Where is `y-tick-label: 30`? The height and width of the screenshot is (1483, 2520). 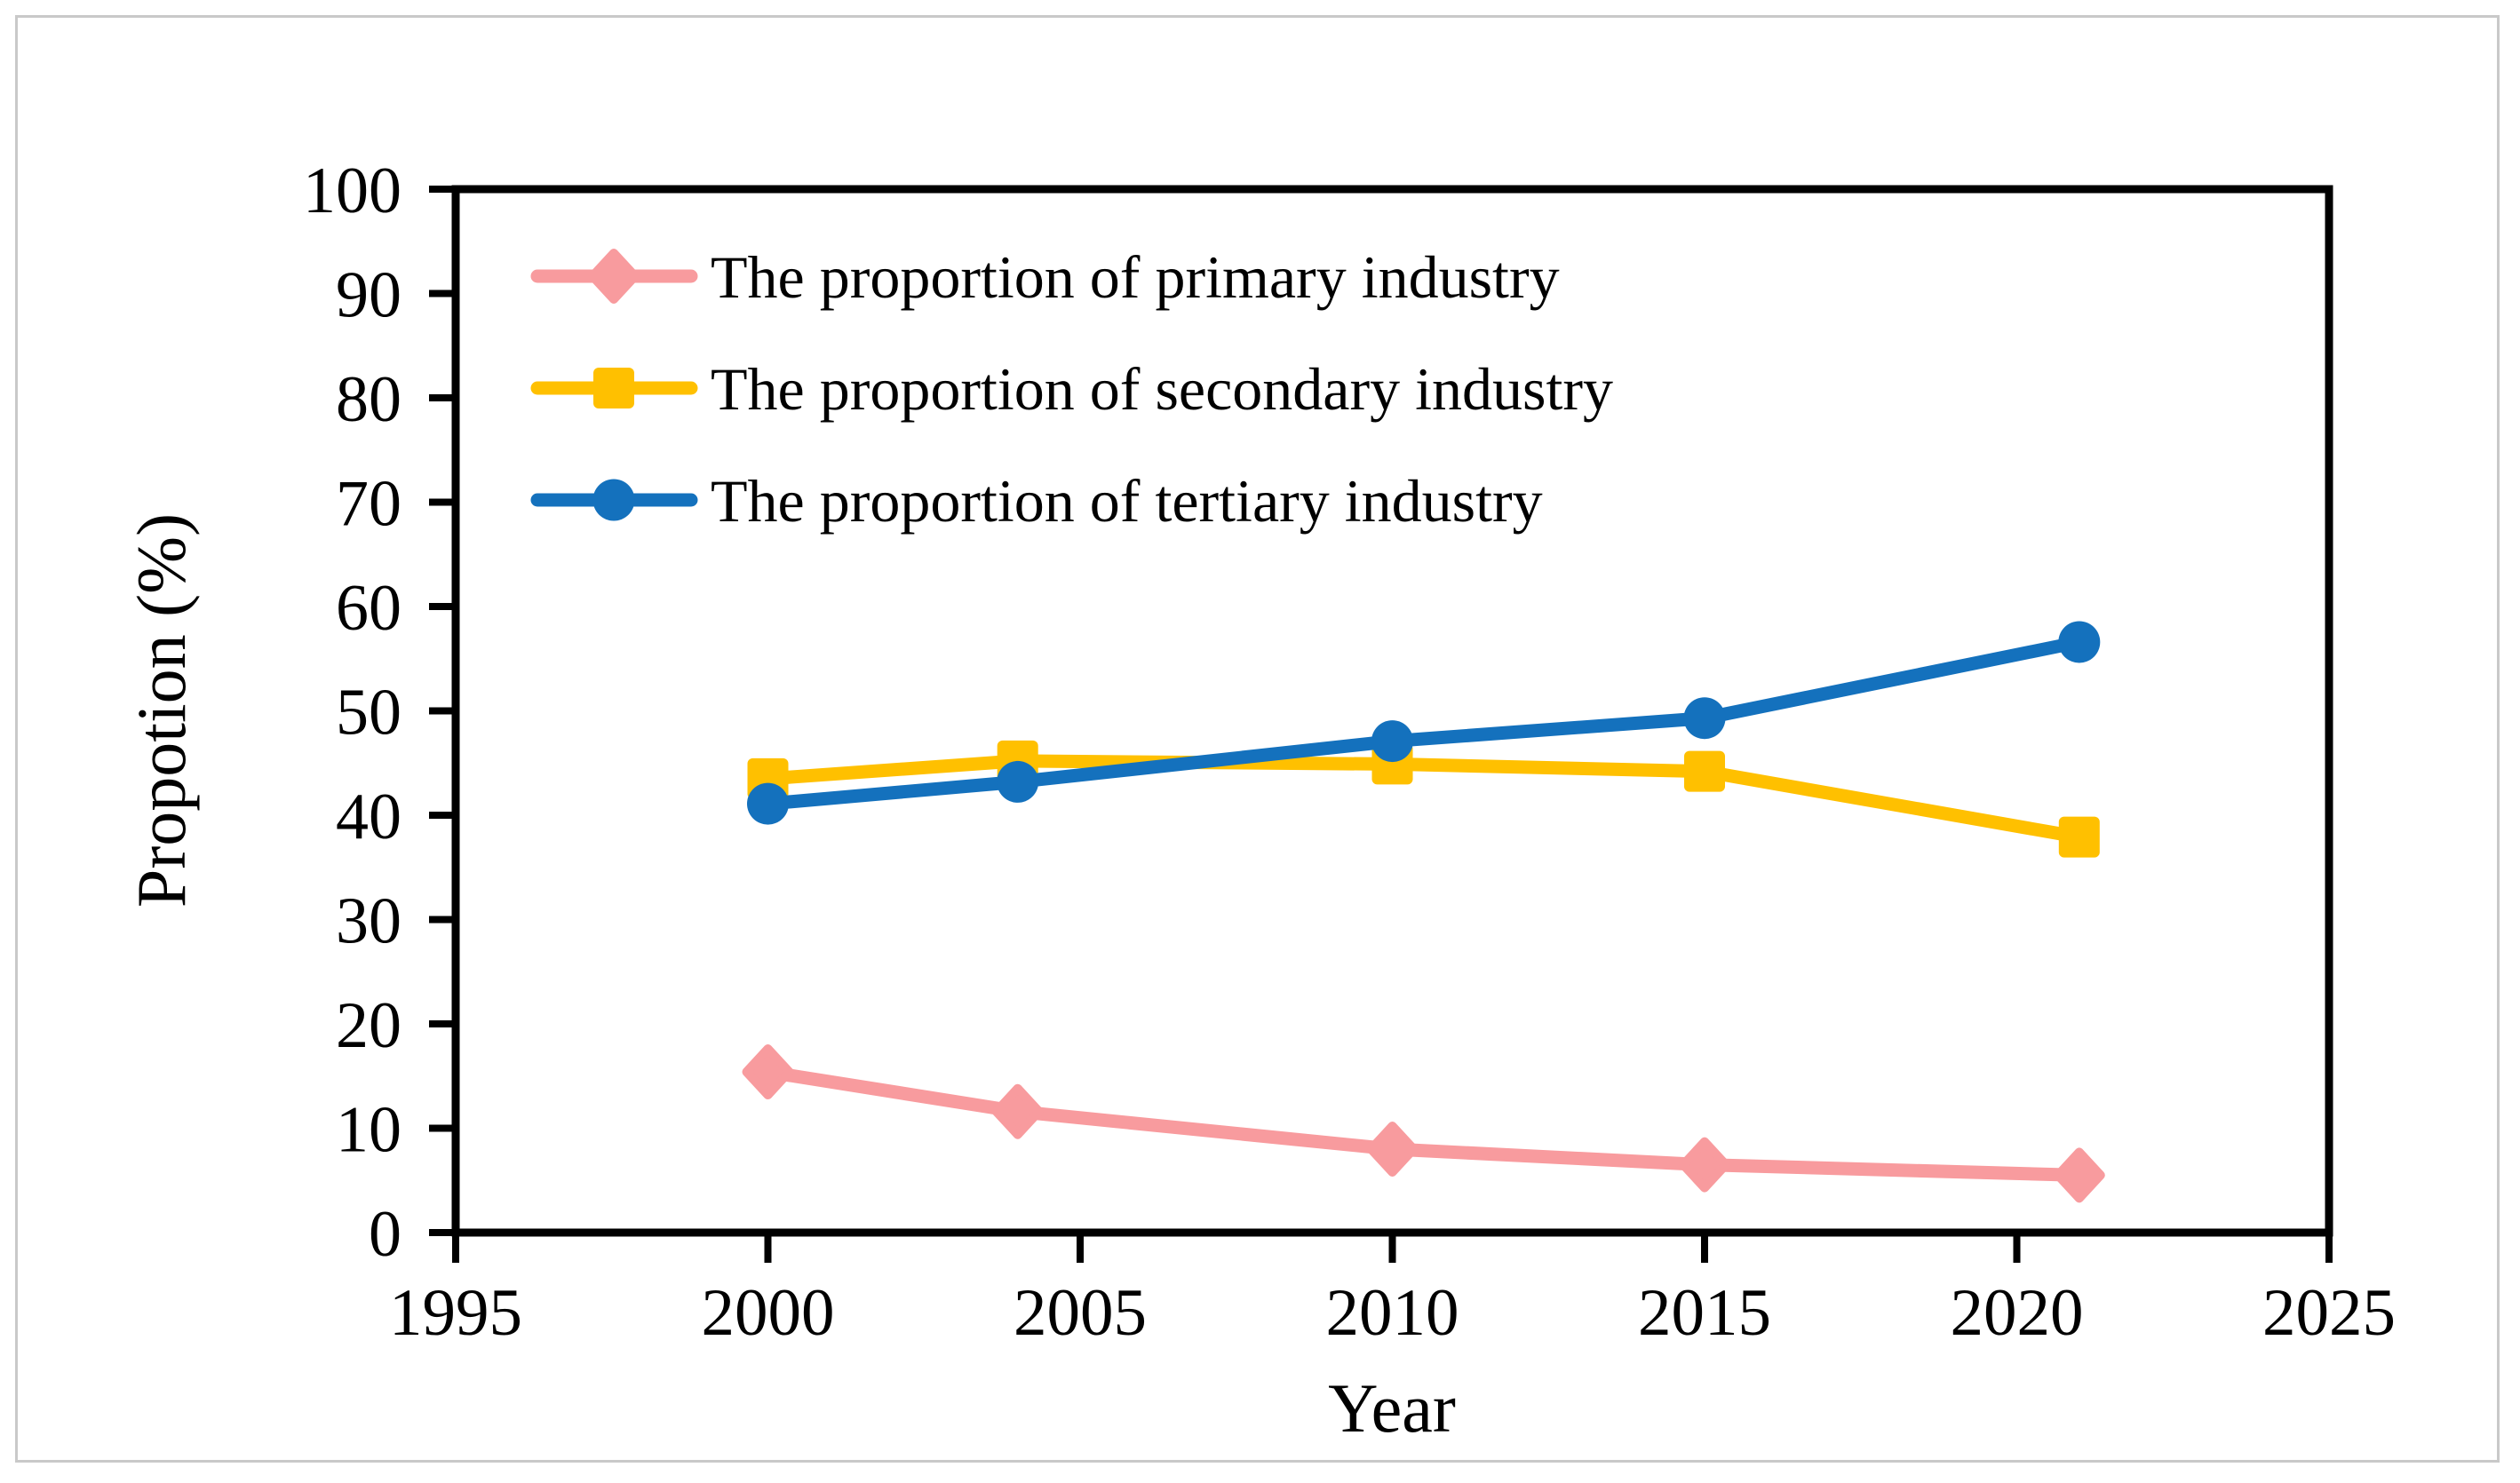
y-tick-label: 30 is located at coordinates (368, 921).